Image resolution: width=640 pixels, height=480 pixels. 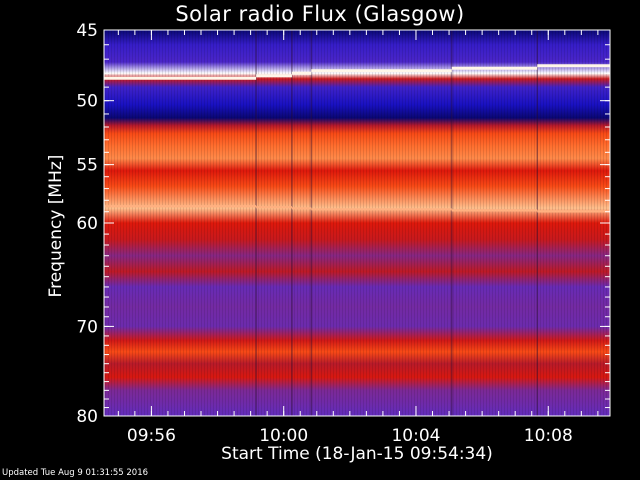 What do you see at coordinates (357, 454) in the screenshot?
I see `x-axis-label: Start Time (18-Jan-15 09:54:34)` at bounding box center [357, 454].